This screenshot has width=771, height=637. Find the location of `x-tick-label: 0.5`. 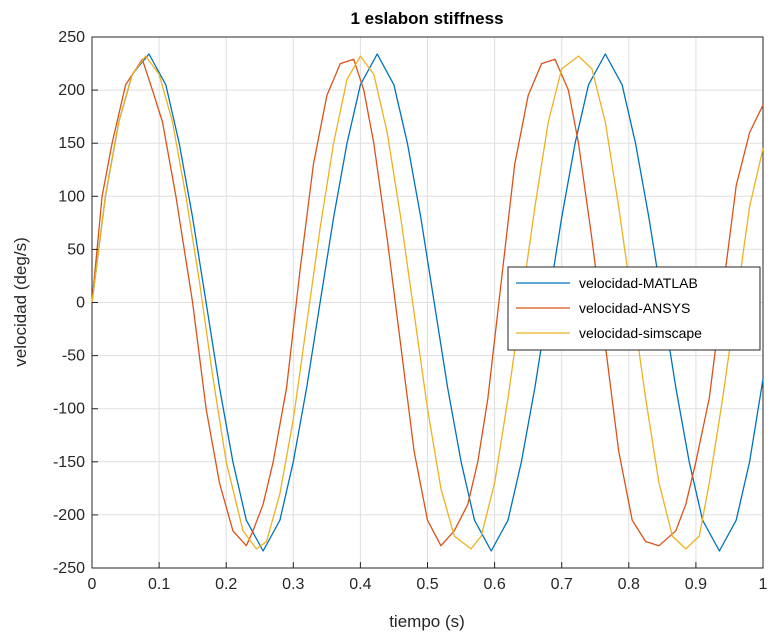

x-tick-label: 0.5 is located at coordinates (427, 584).